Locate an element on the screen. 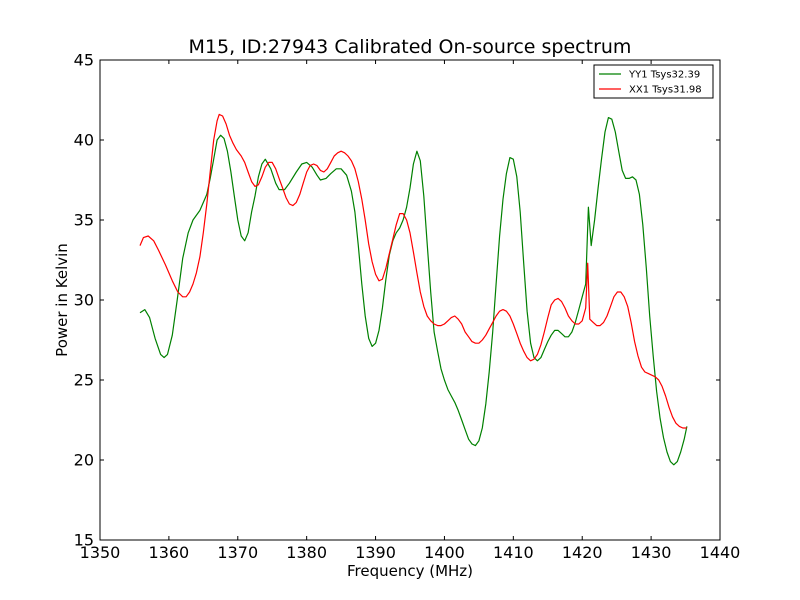  x-tick-label: 1360 is located at coordinates (169, 552).